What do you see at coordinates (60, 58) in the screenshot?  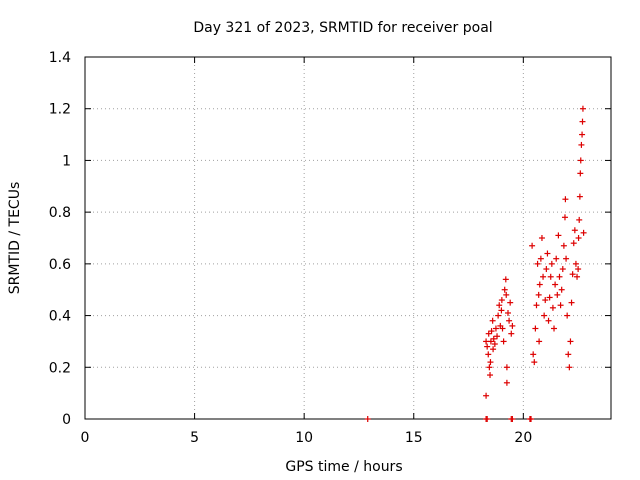 I see `y-tick-label: 1.4` at bounding box center [60, 58].